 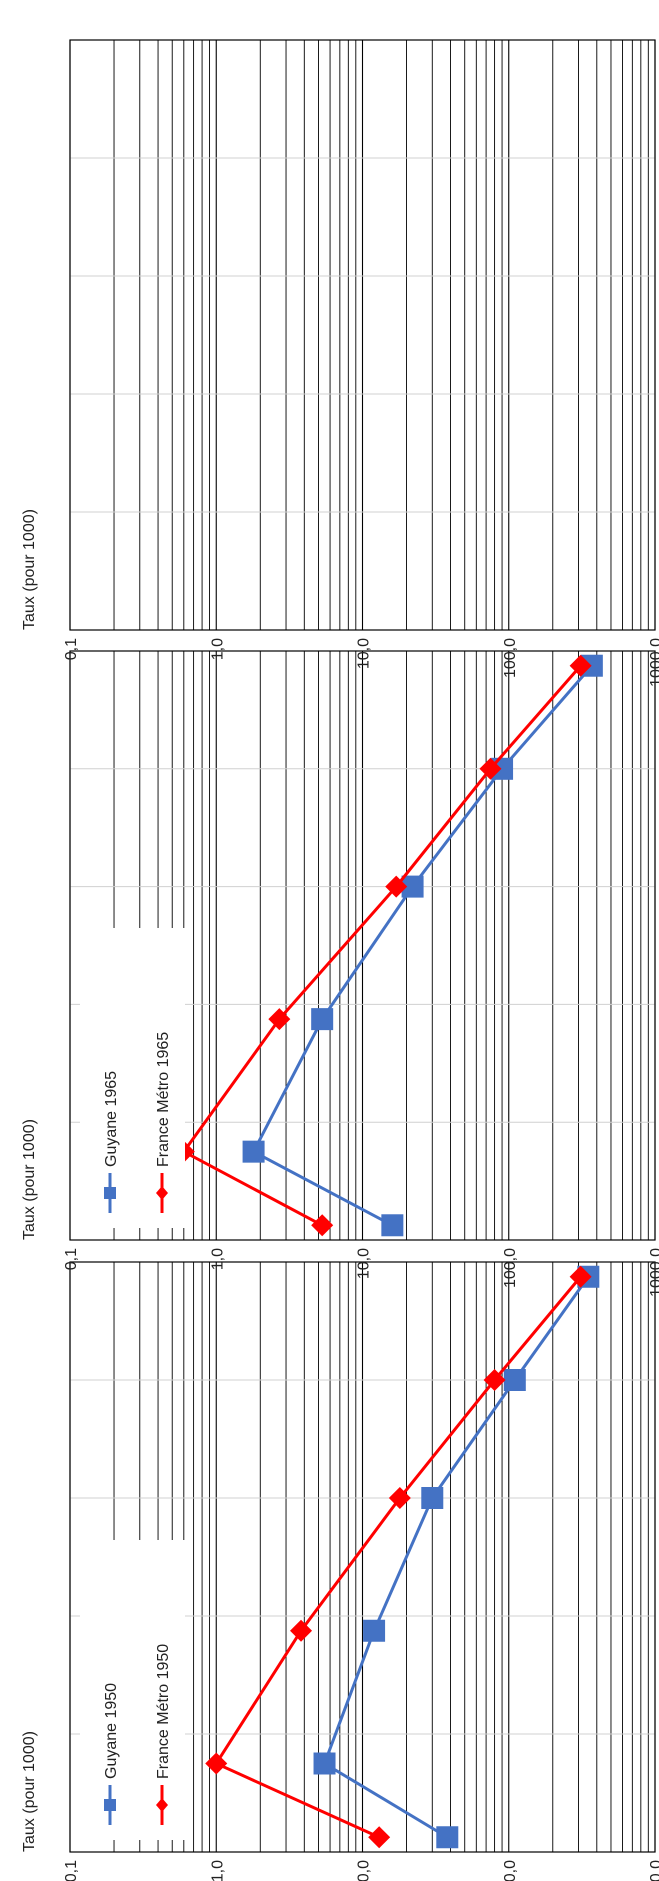 I want to click on legend-label: France Métro 1950, so click(x=163, y=1711).